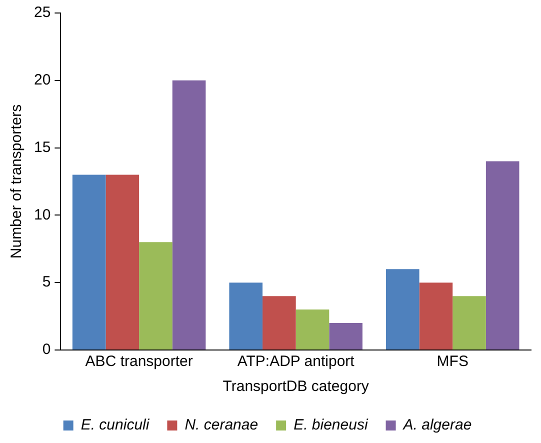 The height and width of the screenshot is (443, 541). Describe the element at coordinates (46, 349) in the screenshot. I see `y-tick-label: 0` at that location.